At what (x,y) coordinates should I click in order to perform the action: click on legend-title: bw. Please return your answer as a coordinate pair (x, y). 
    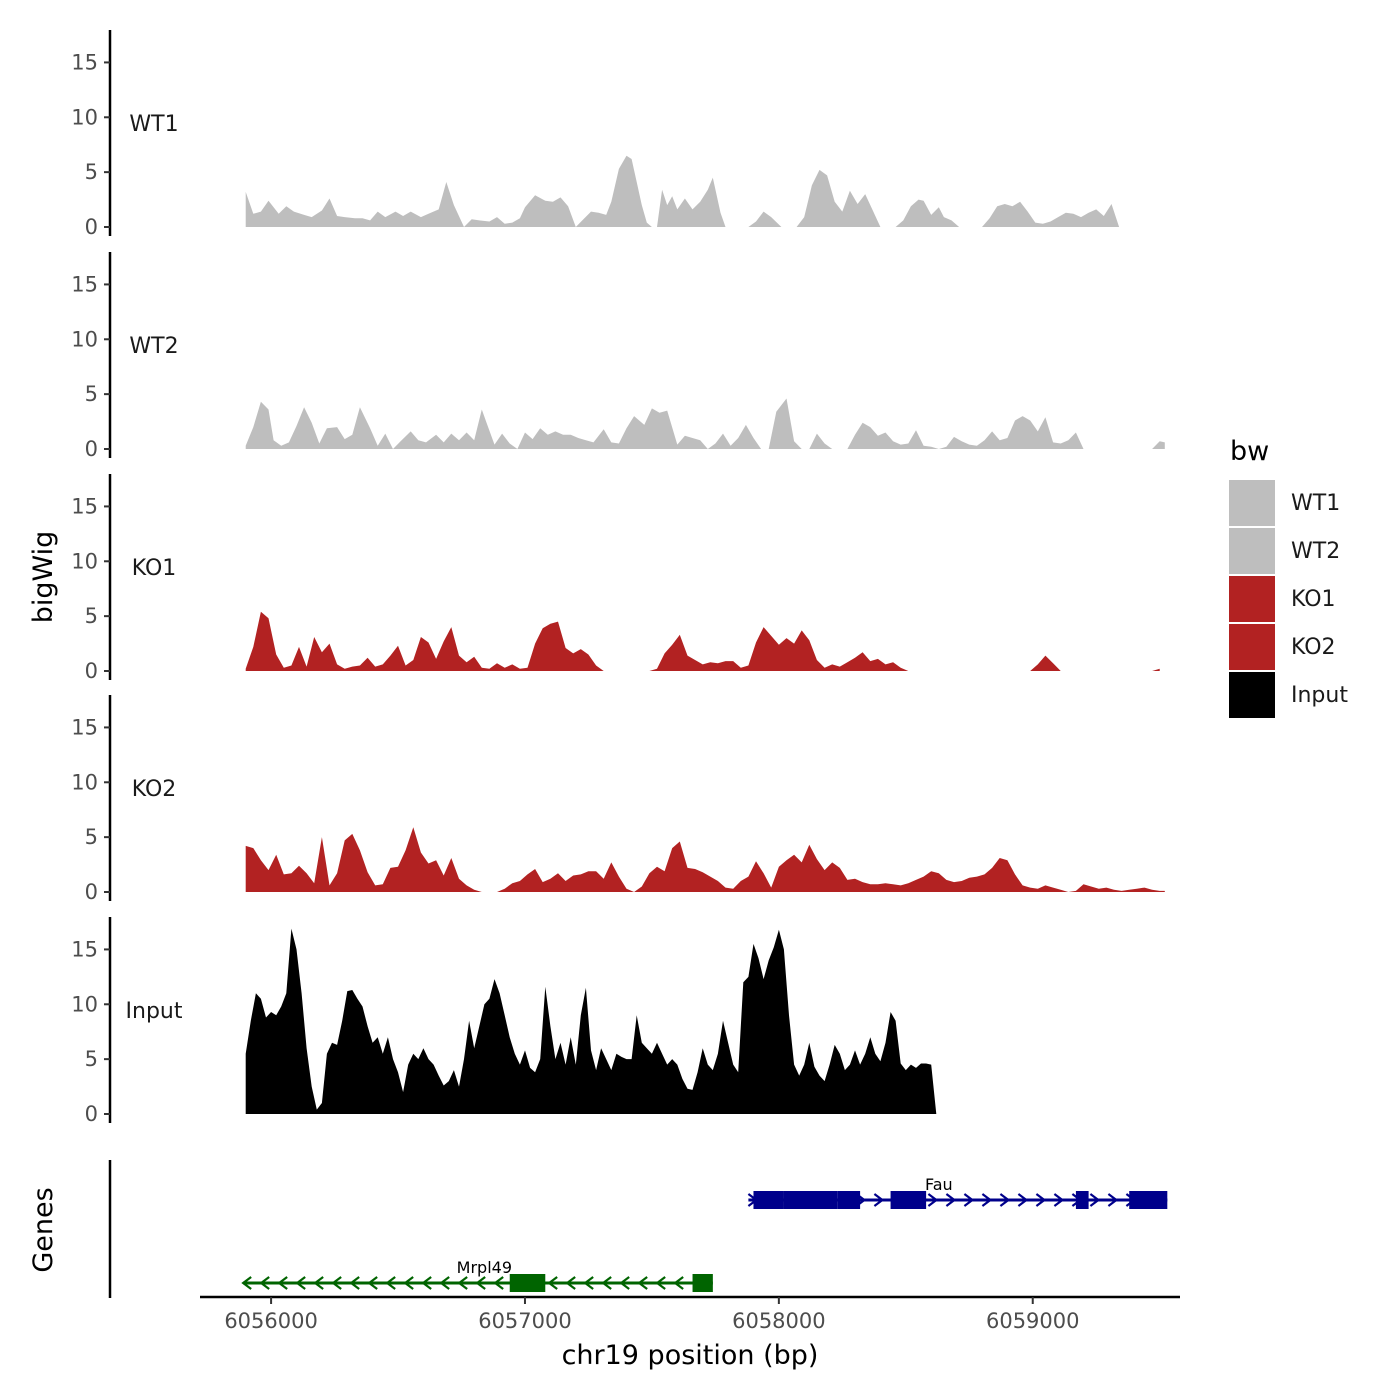
    Looking at the image, I should click on (1249, 451).